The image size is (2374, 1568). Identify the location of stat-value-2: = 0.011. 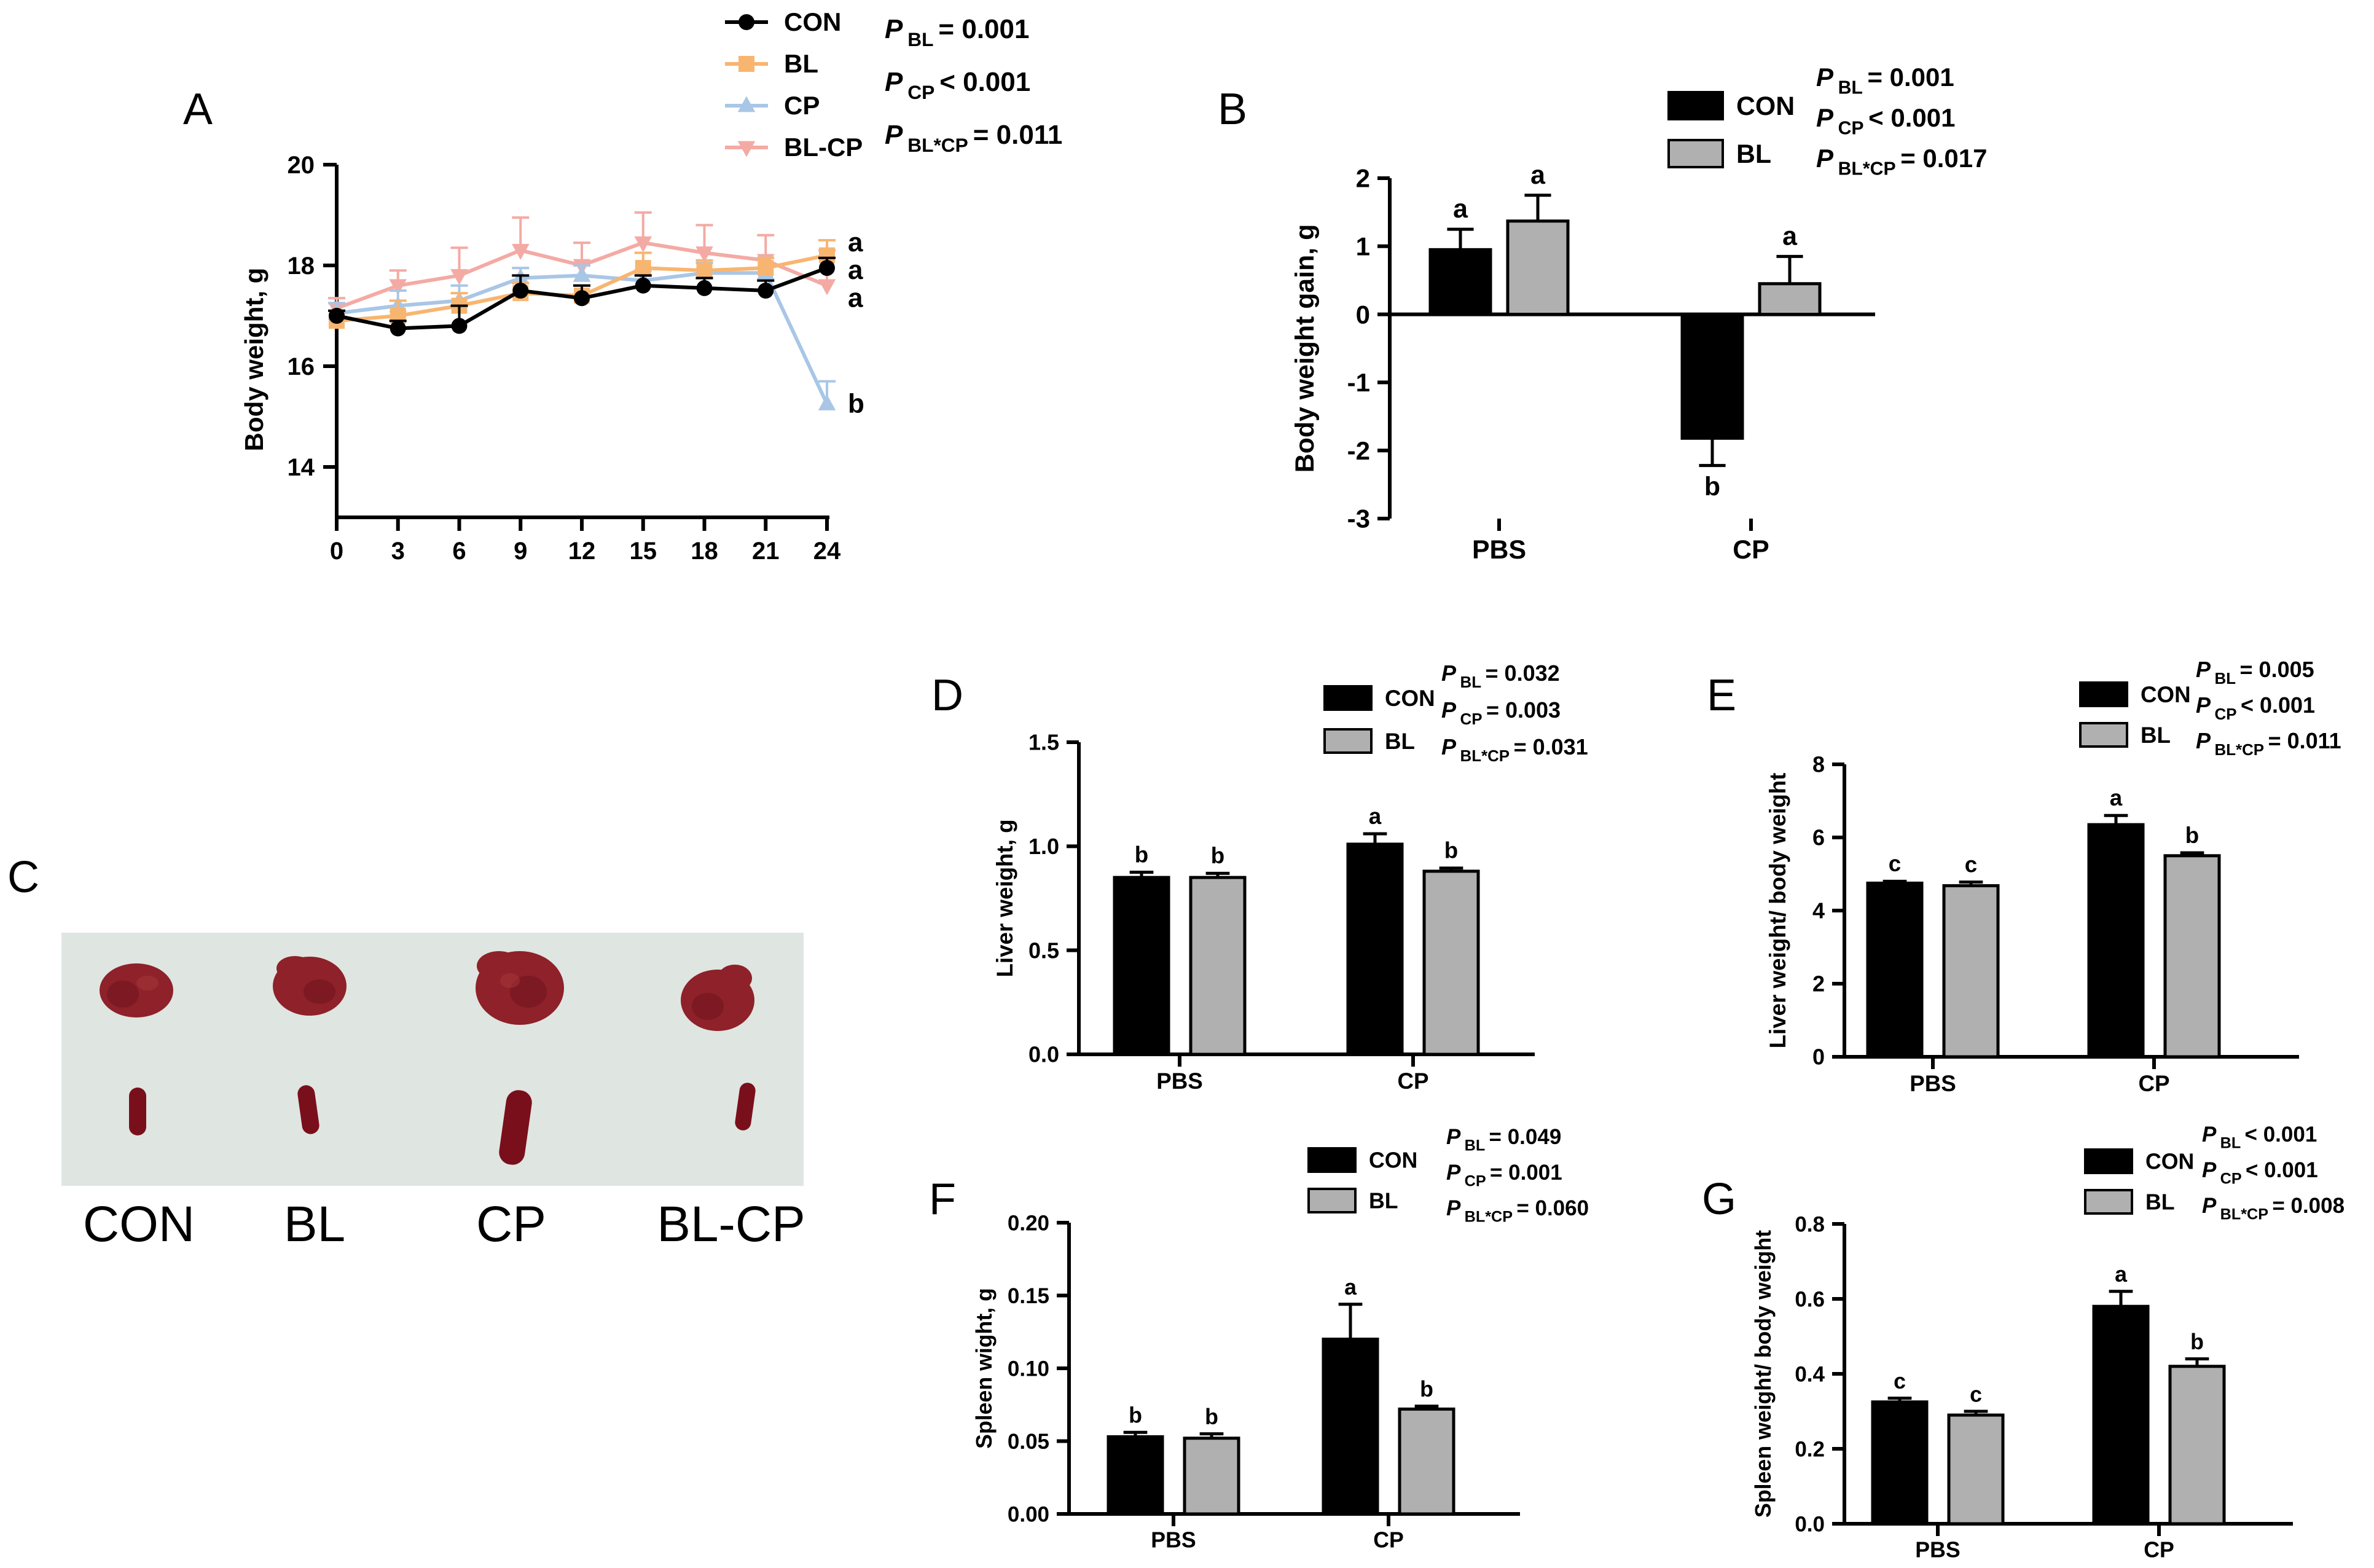
(1018, 135).